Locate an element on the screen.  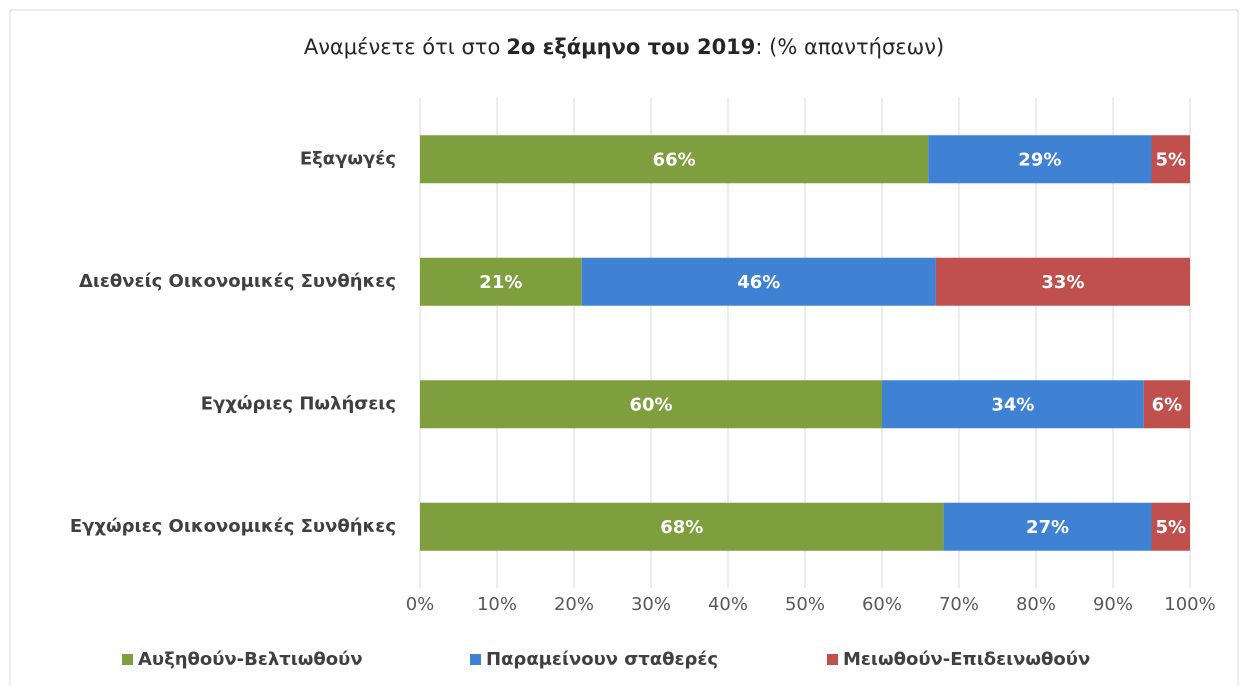
data-label: 21% is located at coordinates (500, 282).